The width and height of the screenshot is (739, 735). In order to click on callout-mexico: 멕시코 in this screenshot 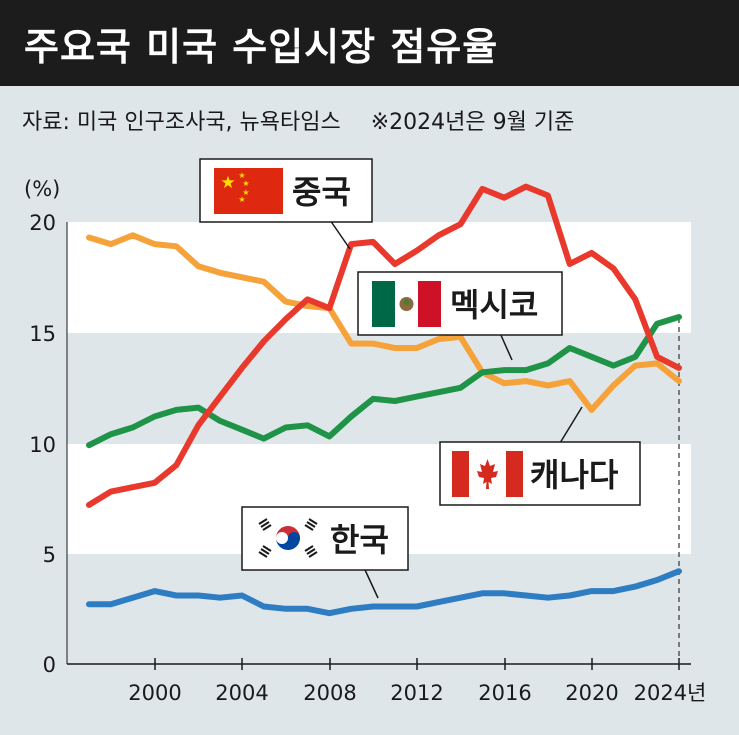, I will do `click(460, 303)`.